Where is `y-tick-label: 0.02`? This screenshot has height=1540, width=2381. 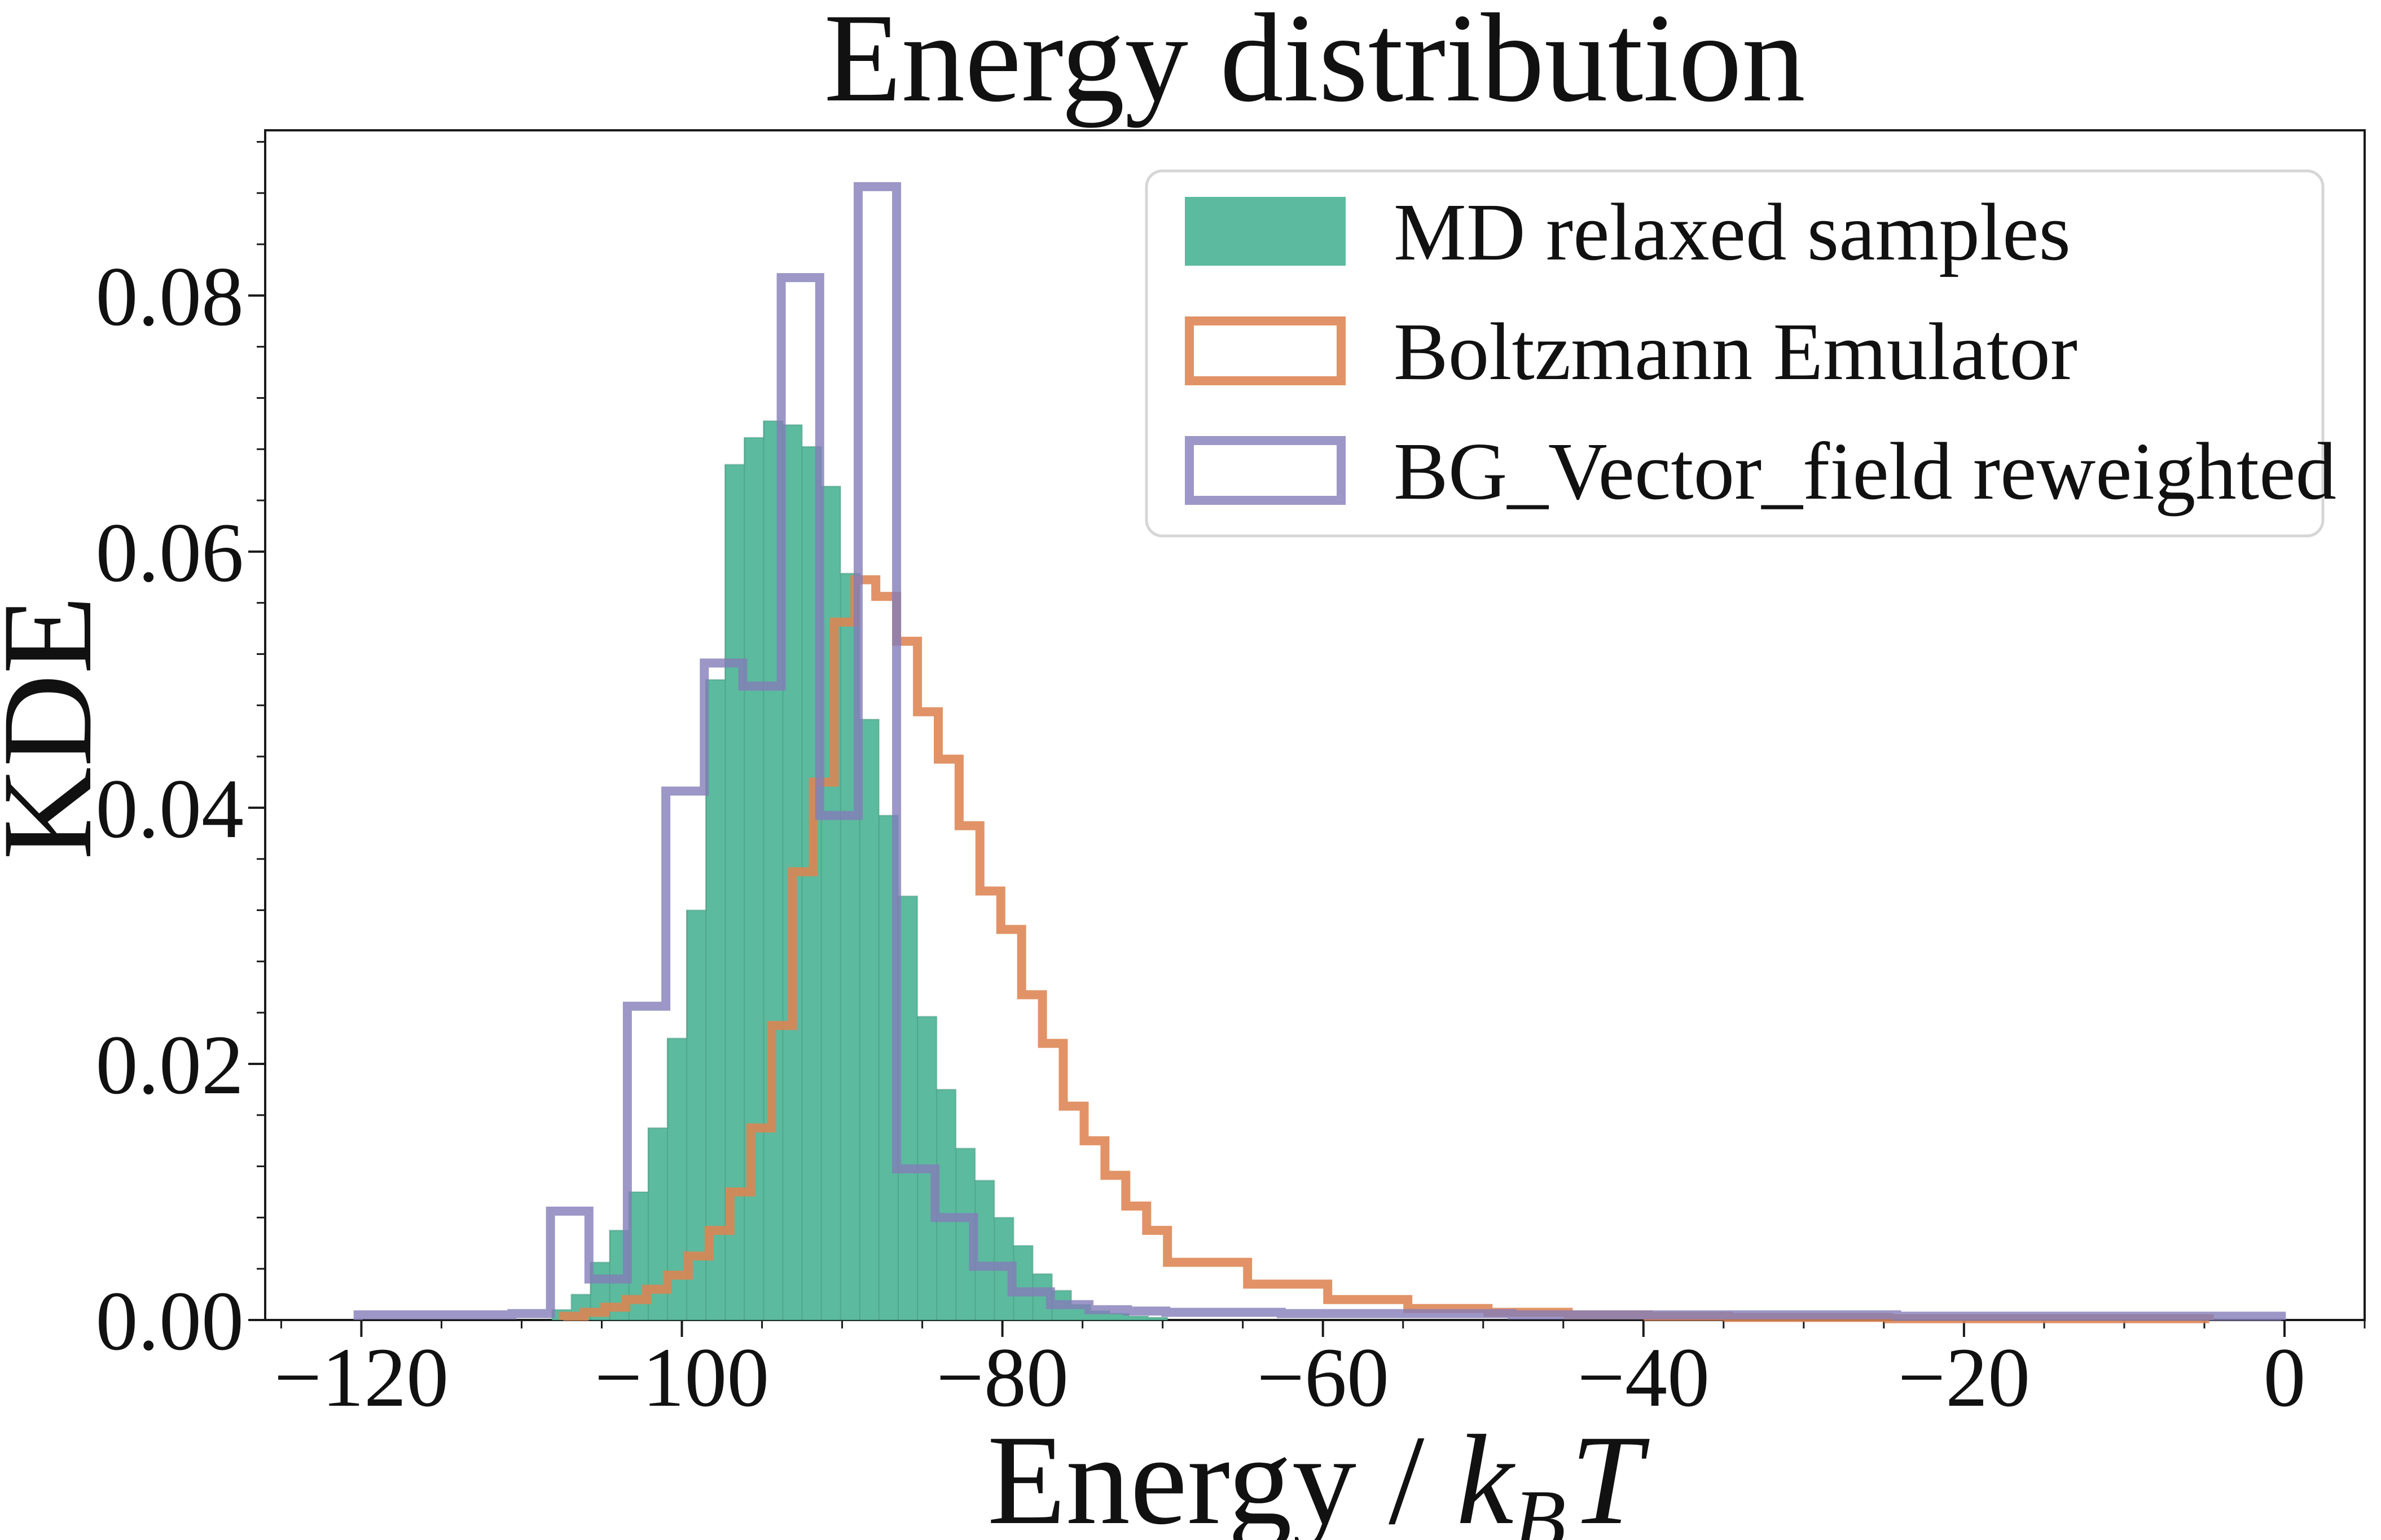
y-tick-label: 0.02 is located at coordinates (170, 1065).